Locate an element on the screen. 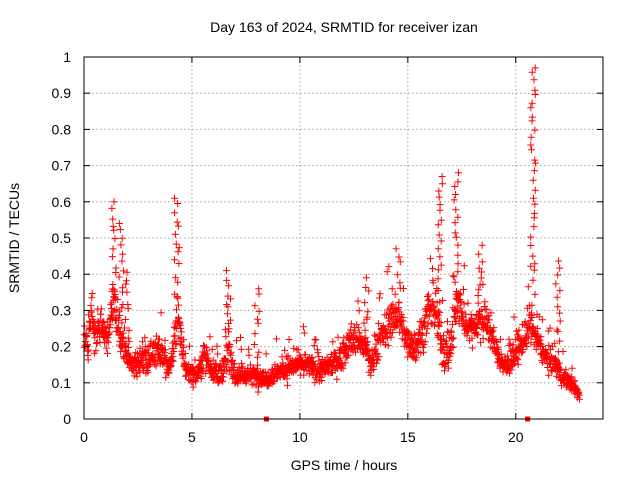  x-tick-label: 5 is located at coordinates (192, 437).